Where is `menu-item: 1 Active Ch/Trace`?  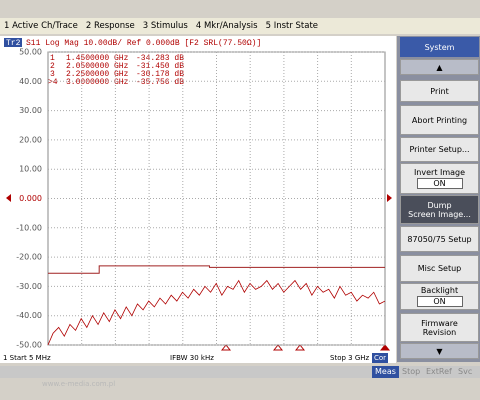
menu-item: 1 Active Ch/Trace is located at coordinates (41, 26).